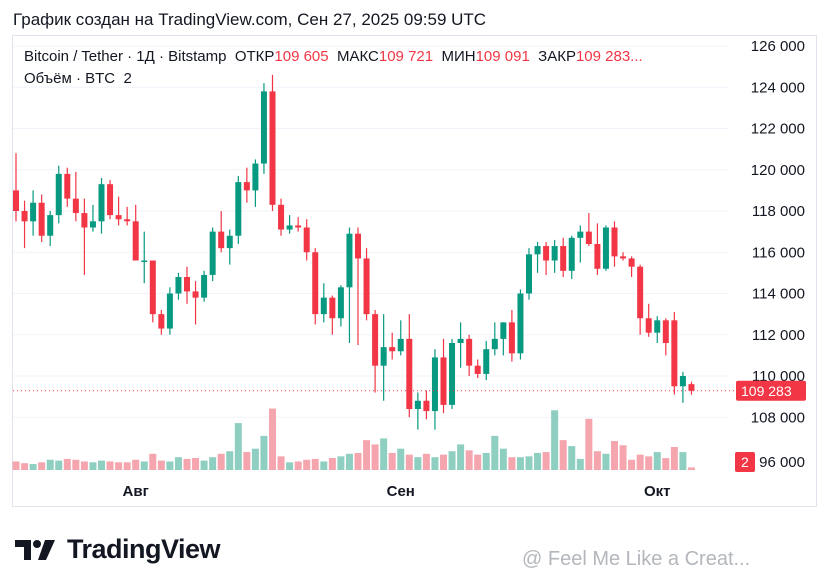 The height and width of the screenshot is (587, 829). I want to click on time-tick-label: Авг, so click(136, 491).